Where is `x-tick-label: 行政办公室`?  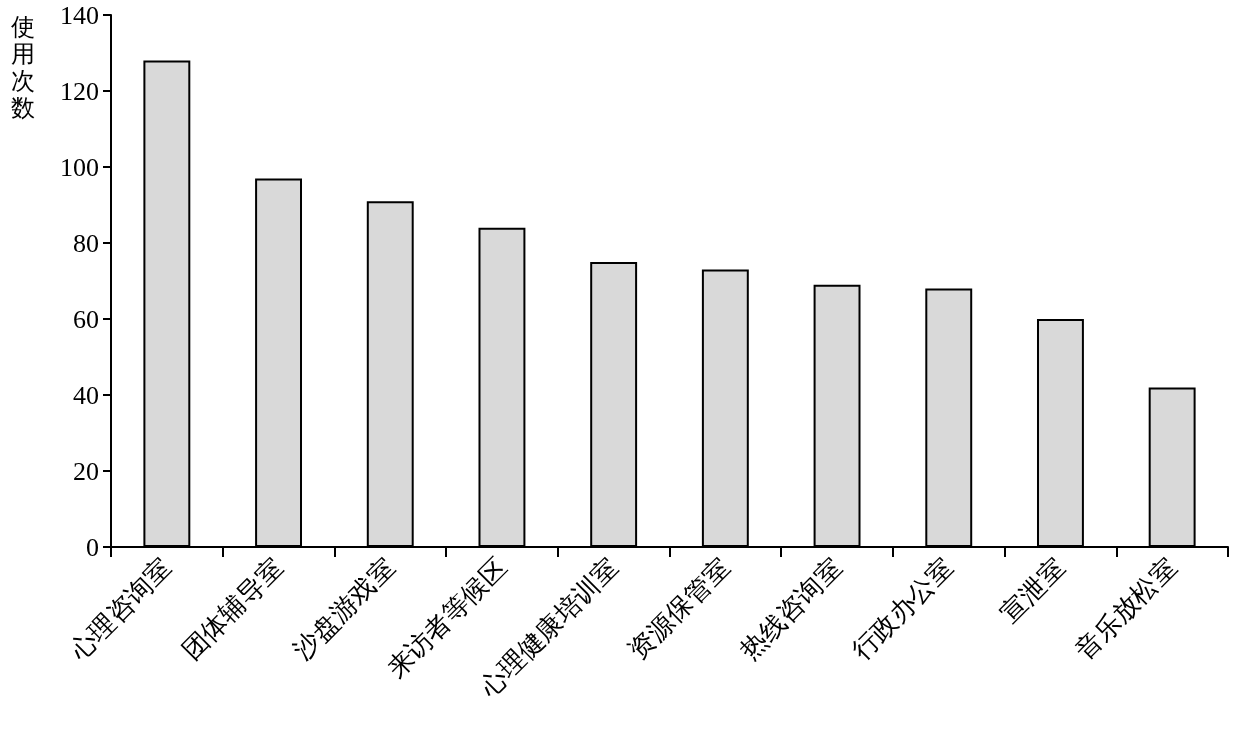 x-tick-label: 行政办公室 is located at coordinates (902, 609).